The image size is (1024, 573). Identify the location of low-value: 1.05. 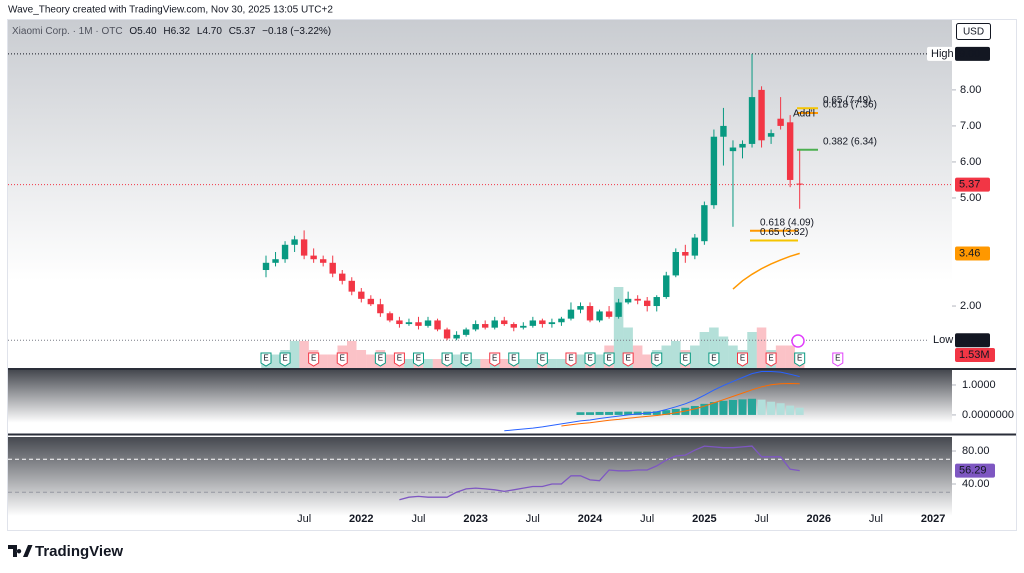
(969, 340).